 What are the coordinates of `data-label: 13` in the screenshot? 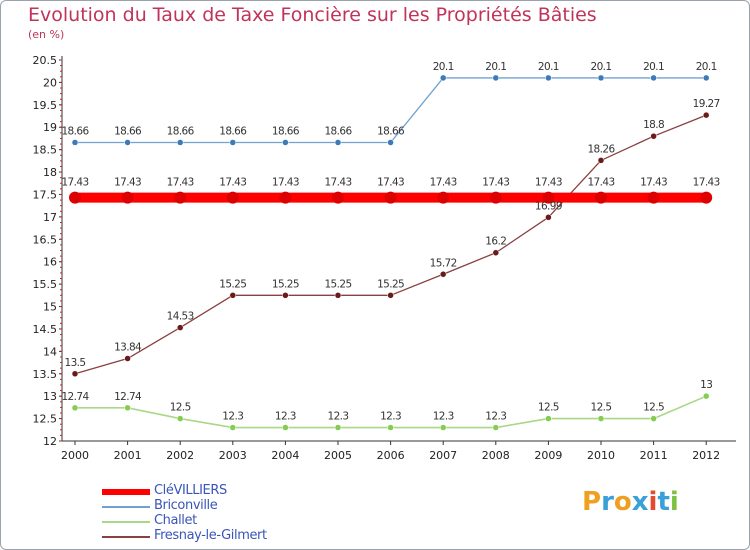 It's located at (706, 385).